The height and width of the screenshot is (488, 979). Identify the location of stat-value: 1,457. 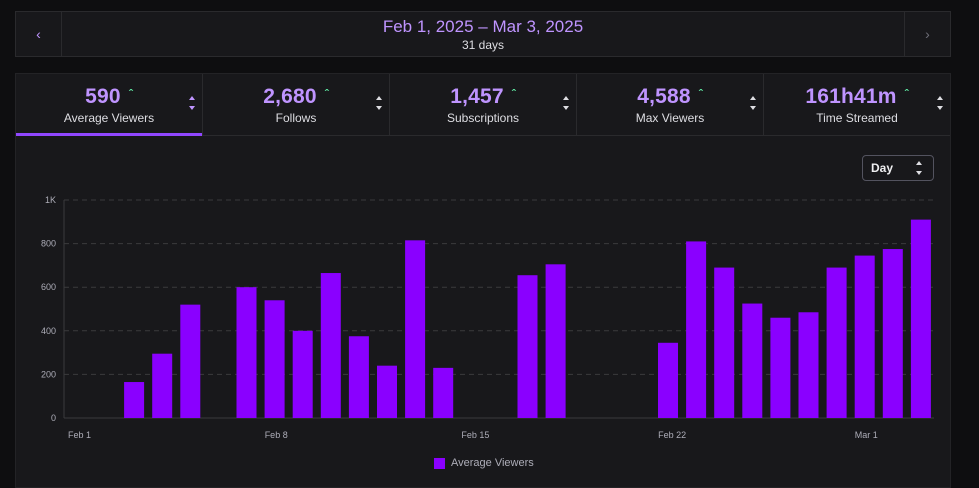
(477, 96).